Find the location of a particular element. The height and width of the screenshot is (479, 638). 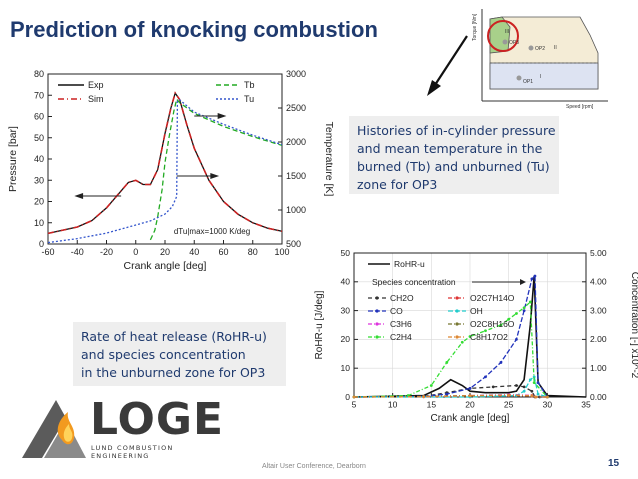

y2-tick-label: 0.00 is located at coordinates (598, 397).